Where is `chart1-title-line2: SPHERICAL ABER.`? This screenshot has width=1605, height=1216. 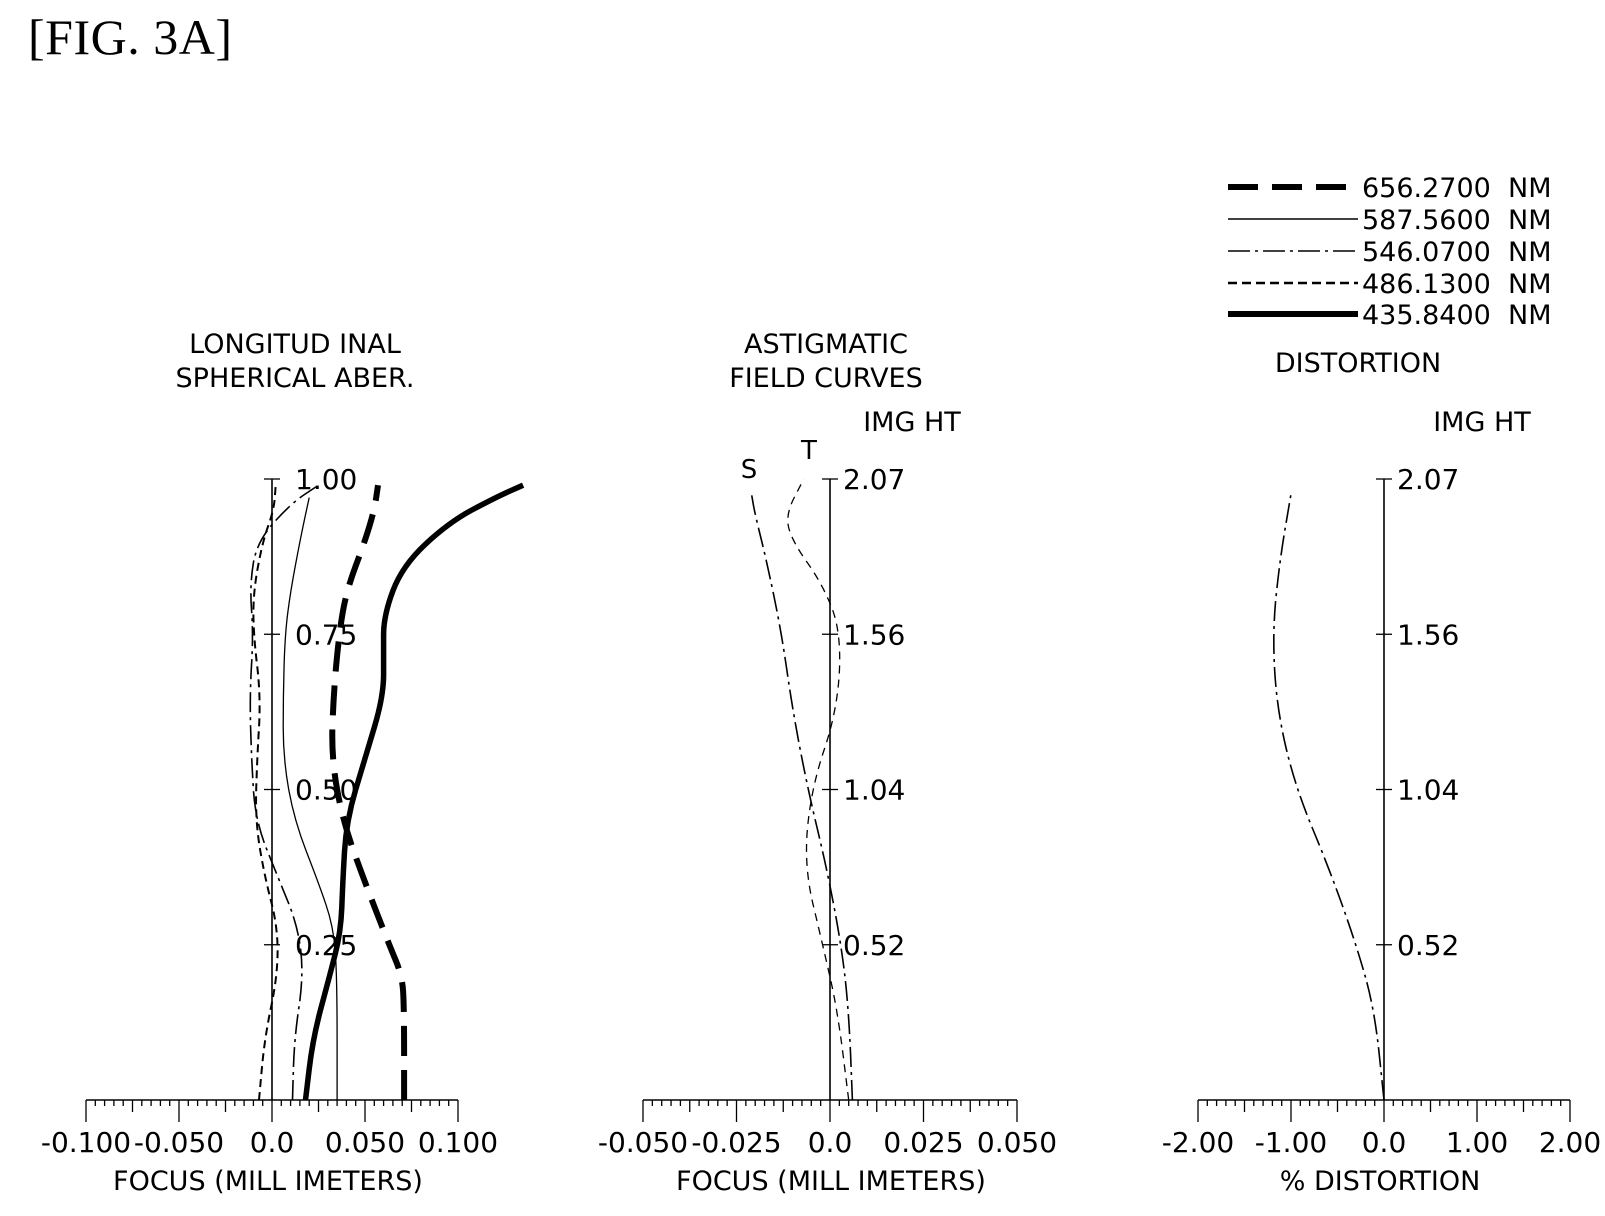
chart1-title-line2: SPHERICAL ABER. is located at coordinates (295, 378).